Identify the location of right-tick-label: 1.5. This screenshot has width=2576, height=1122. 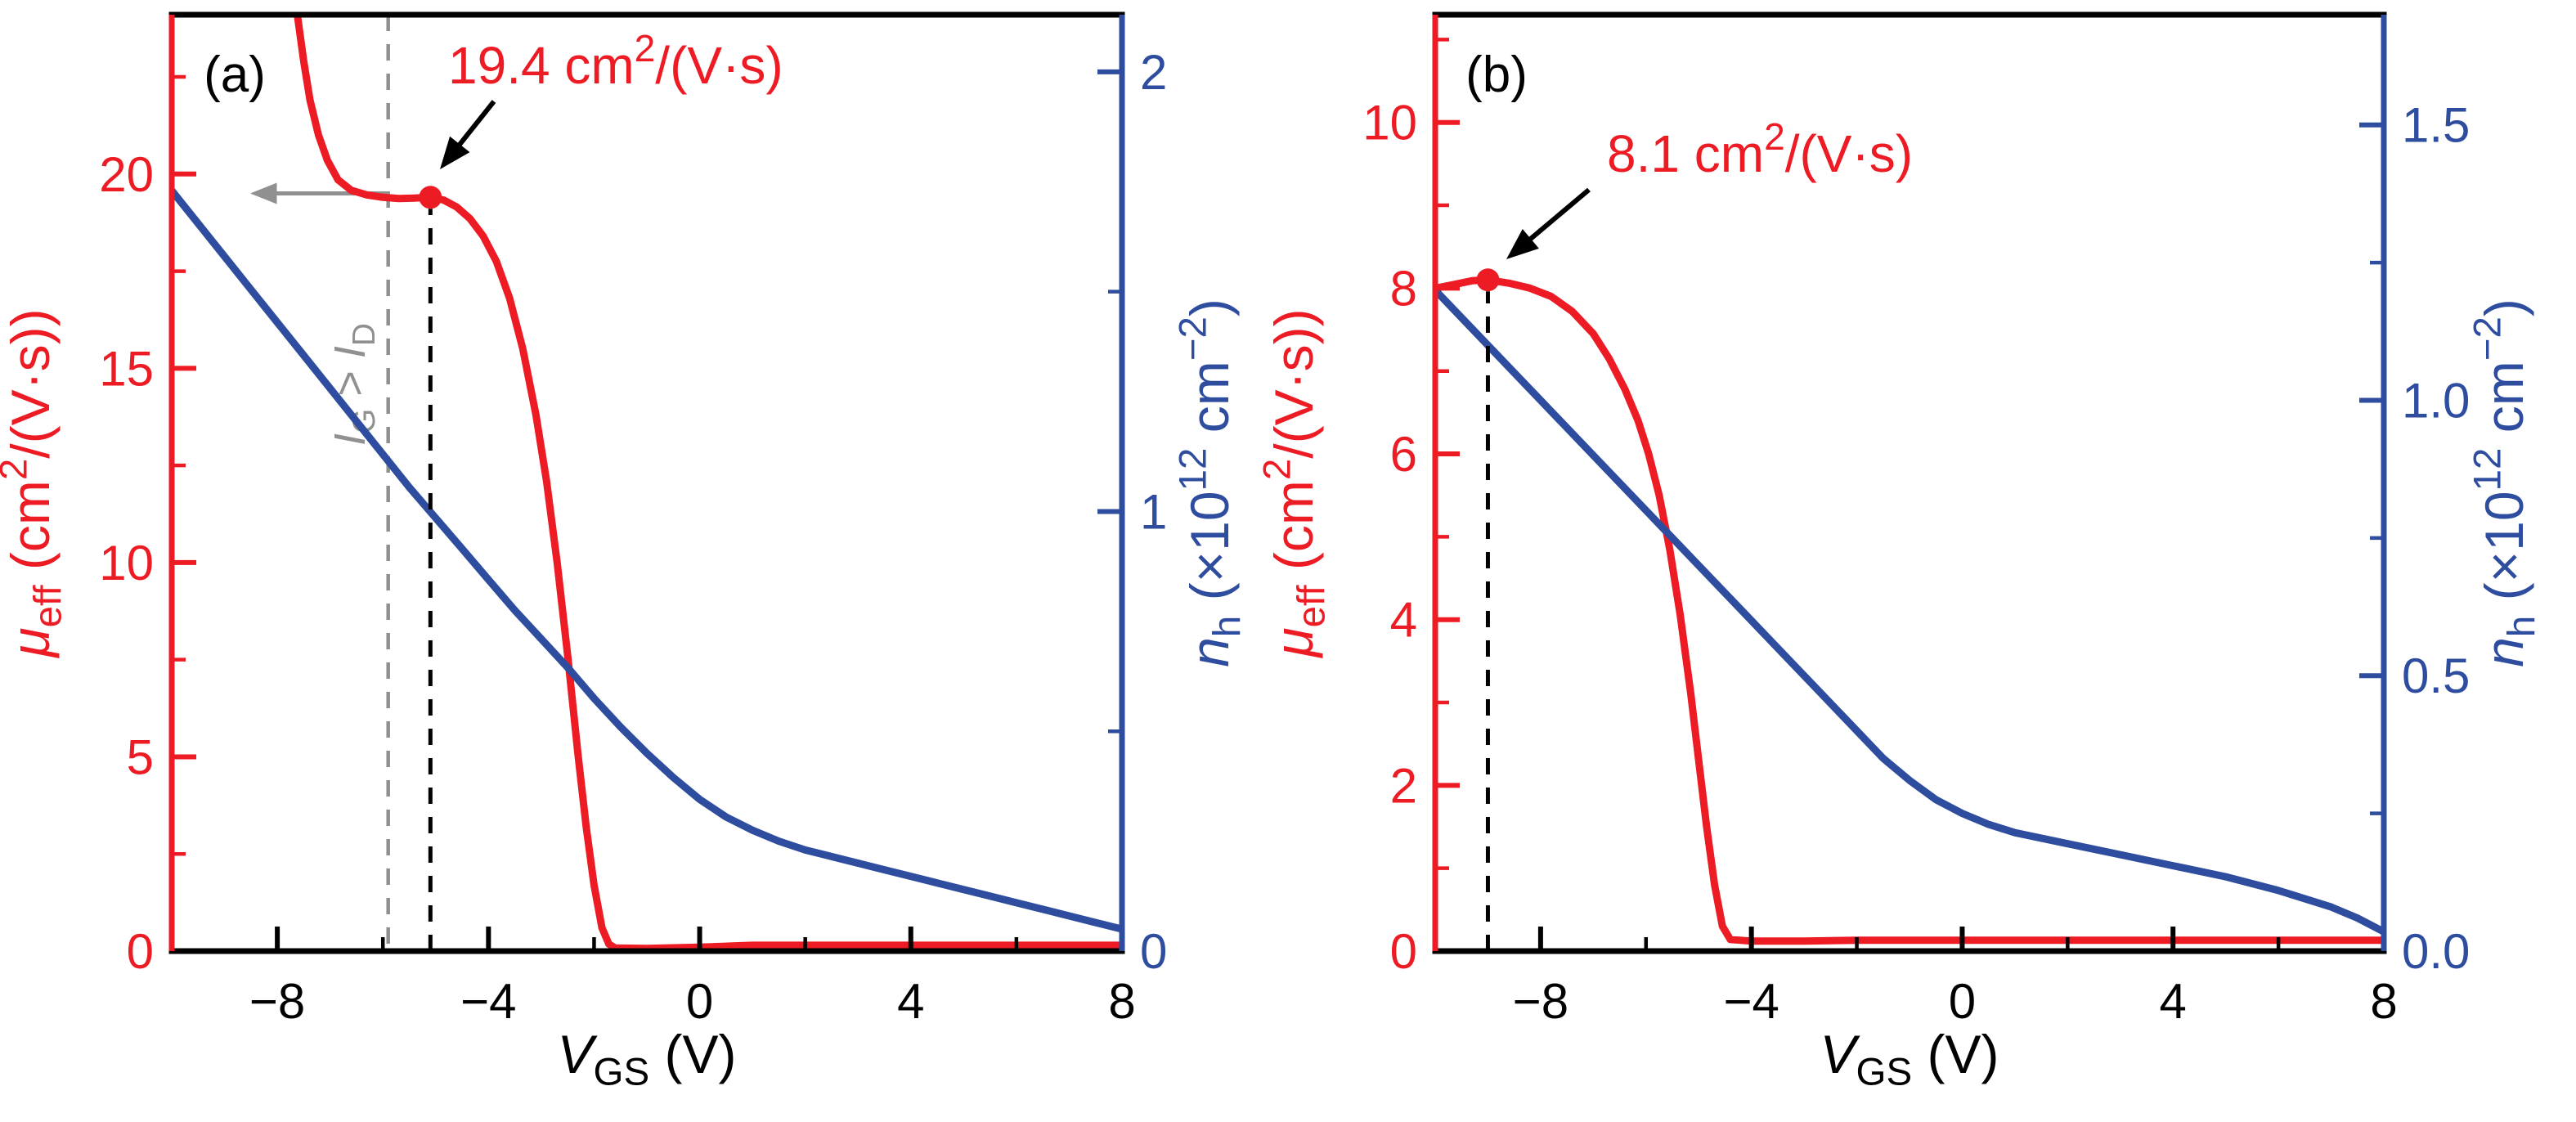
(2436, 125).